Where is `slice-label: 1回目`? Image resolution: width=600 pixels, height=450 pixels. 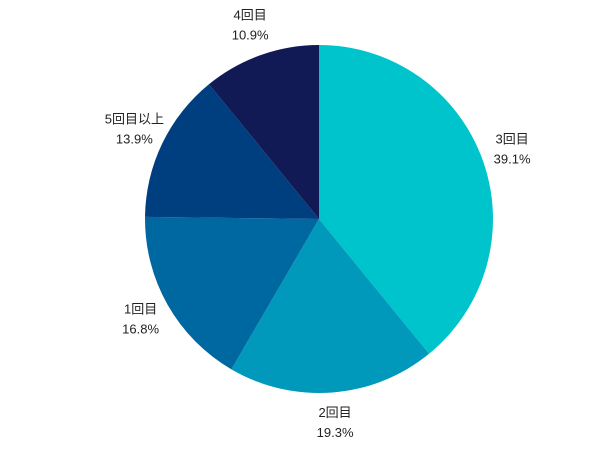
slice-label: 1回目 is located at coordinates (140, 308).